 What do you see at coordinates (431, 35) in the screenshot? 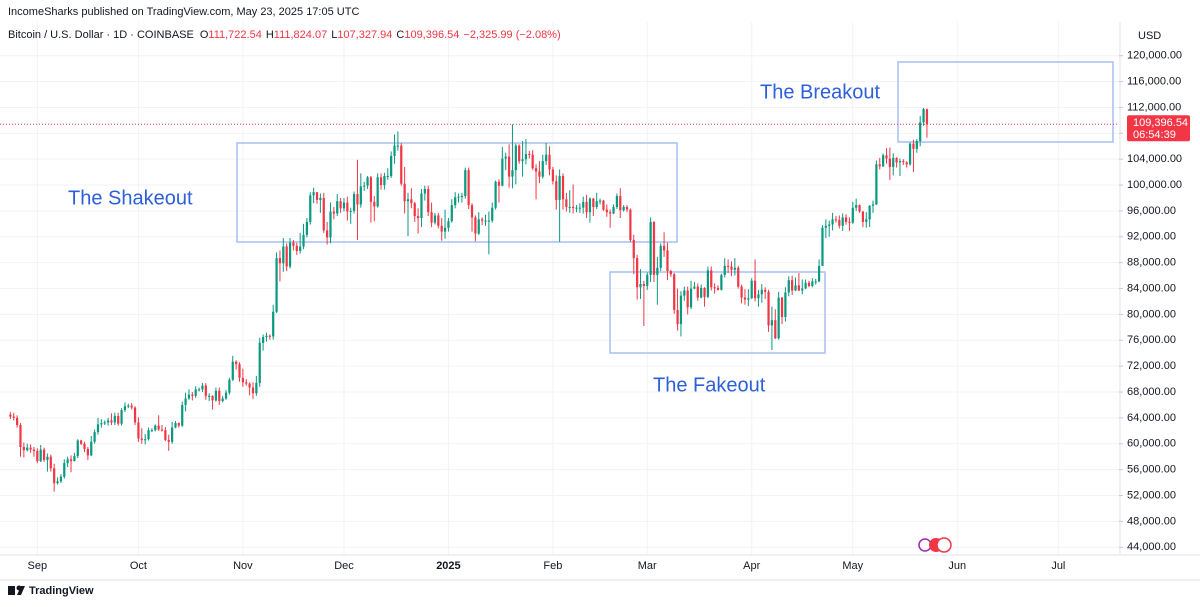
I see `ohlc-value: 109,396.54` at bounding box center [431, 35].